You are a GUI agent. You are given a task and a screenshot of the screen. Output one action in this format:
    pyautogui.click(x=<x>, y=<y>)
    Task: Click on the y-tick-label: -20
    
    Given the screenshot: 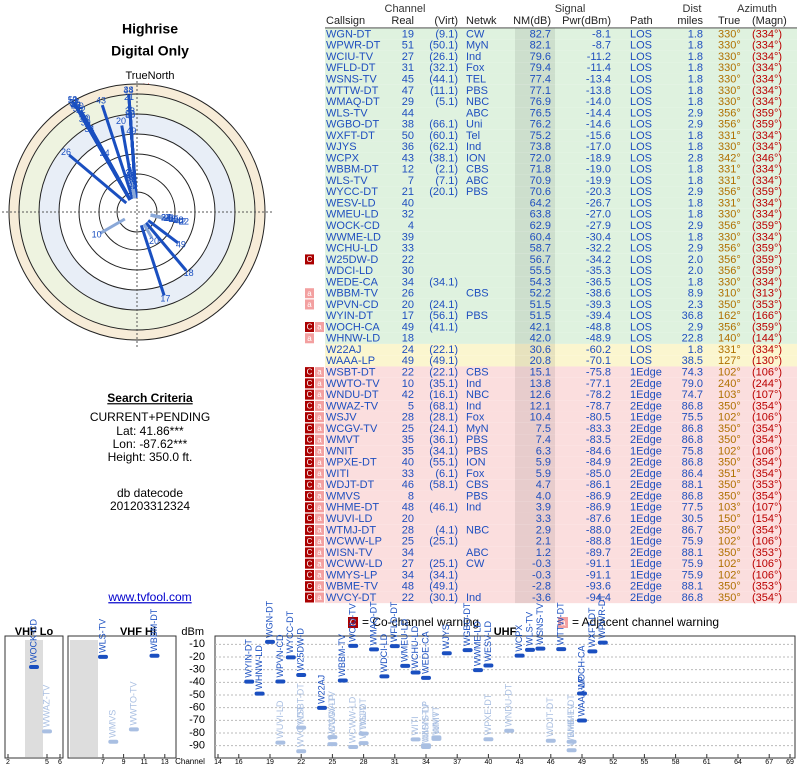 What is the action you would take?
    pyautogui.click(x=197, y=657)
    